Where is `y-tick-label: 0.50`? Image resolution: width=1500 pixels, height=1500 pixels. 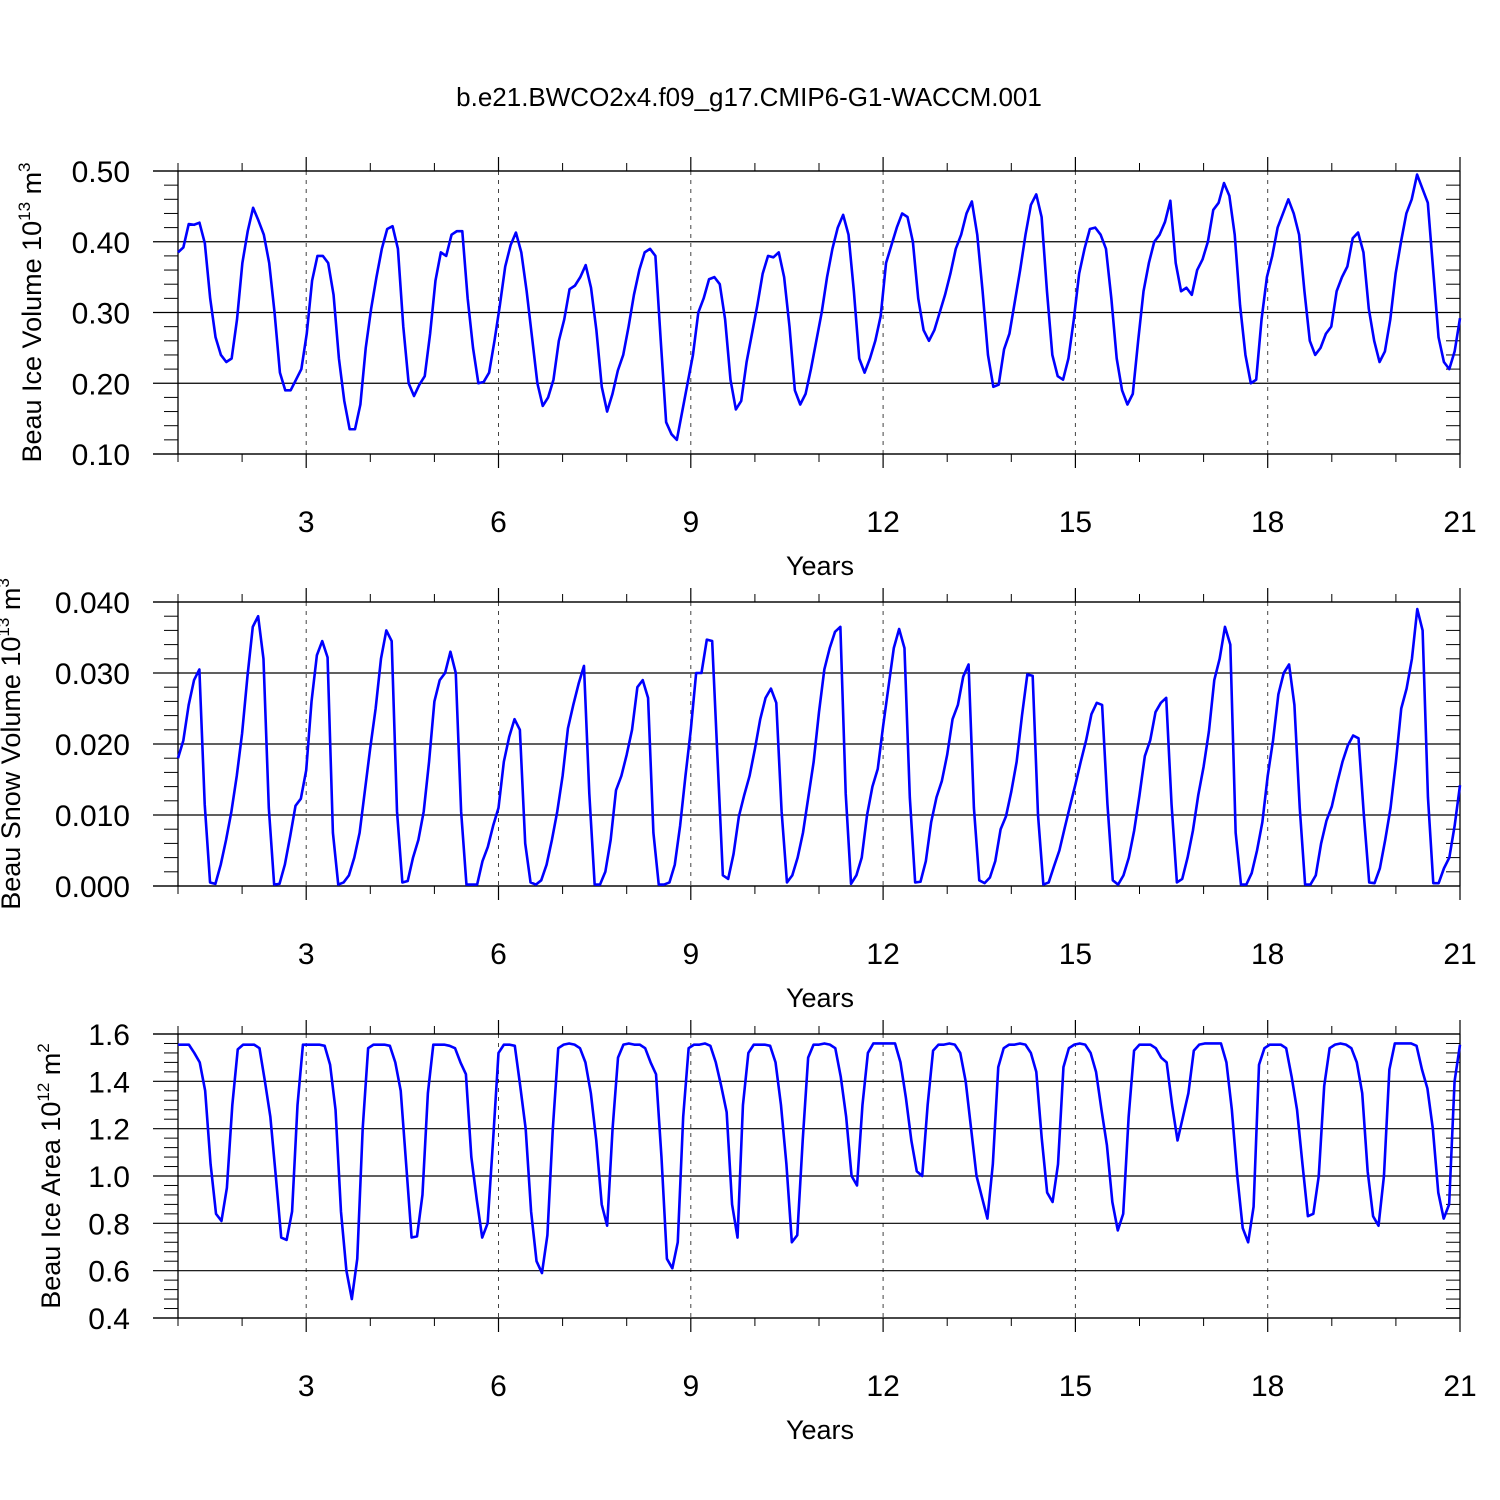
y-tick-label: 0.50 is located at coordinates (101, 172).